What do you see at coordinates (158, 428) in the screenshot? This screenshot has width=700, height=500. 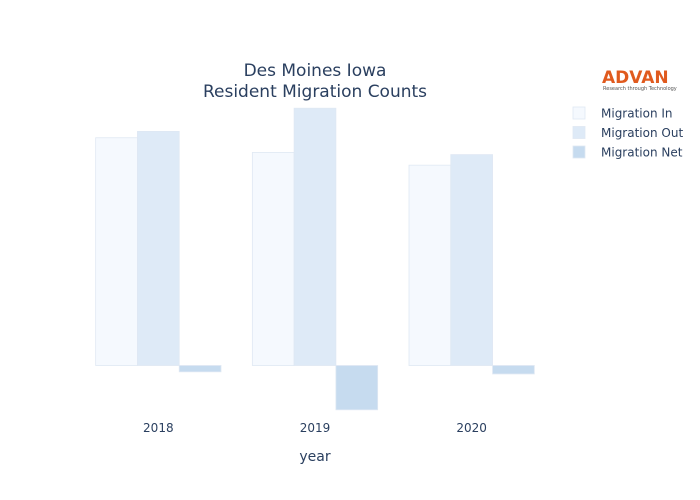 I see `x-tick-label: 2018` at bounding box center [158, 428].